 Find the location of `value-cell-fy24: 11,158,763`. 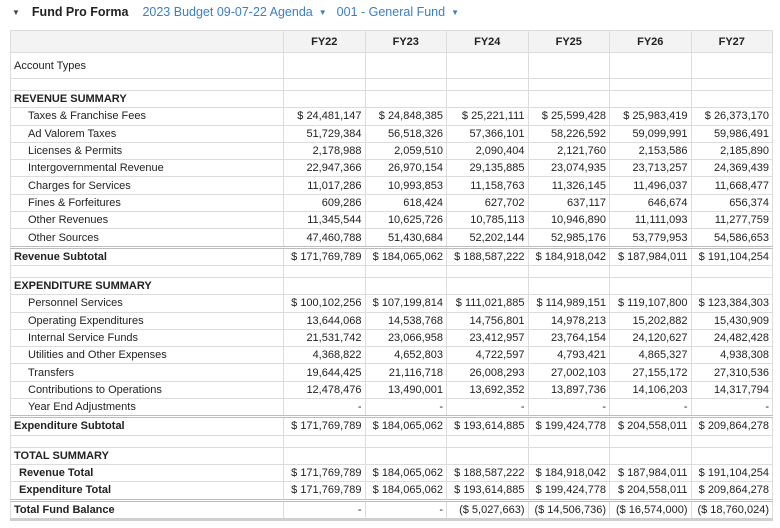

value-cell-fy24: 11,158,763 is located at coordinates (487, 185).